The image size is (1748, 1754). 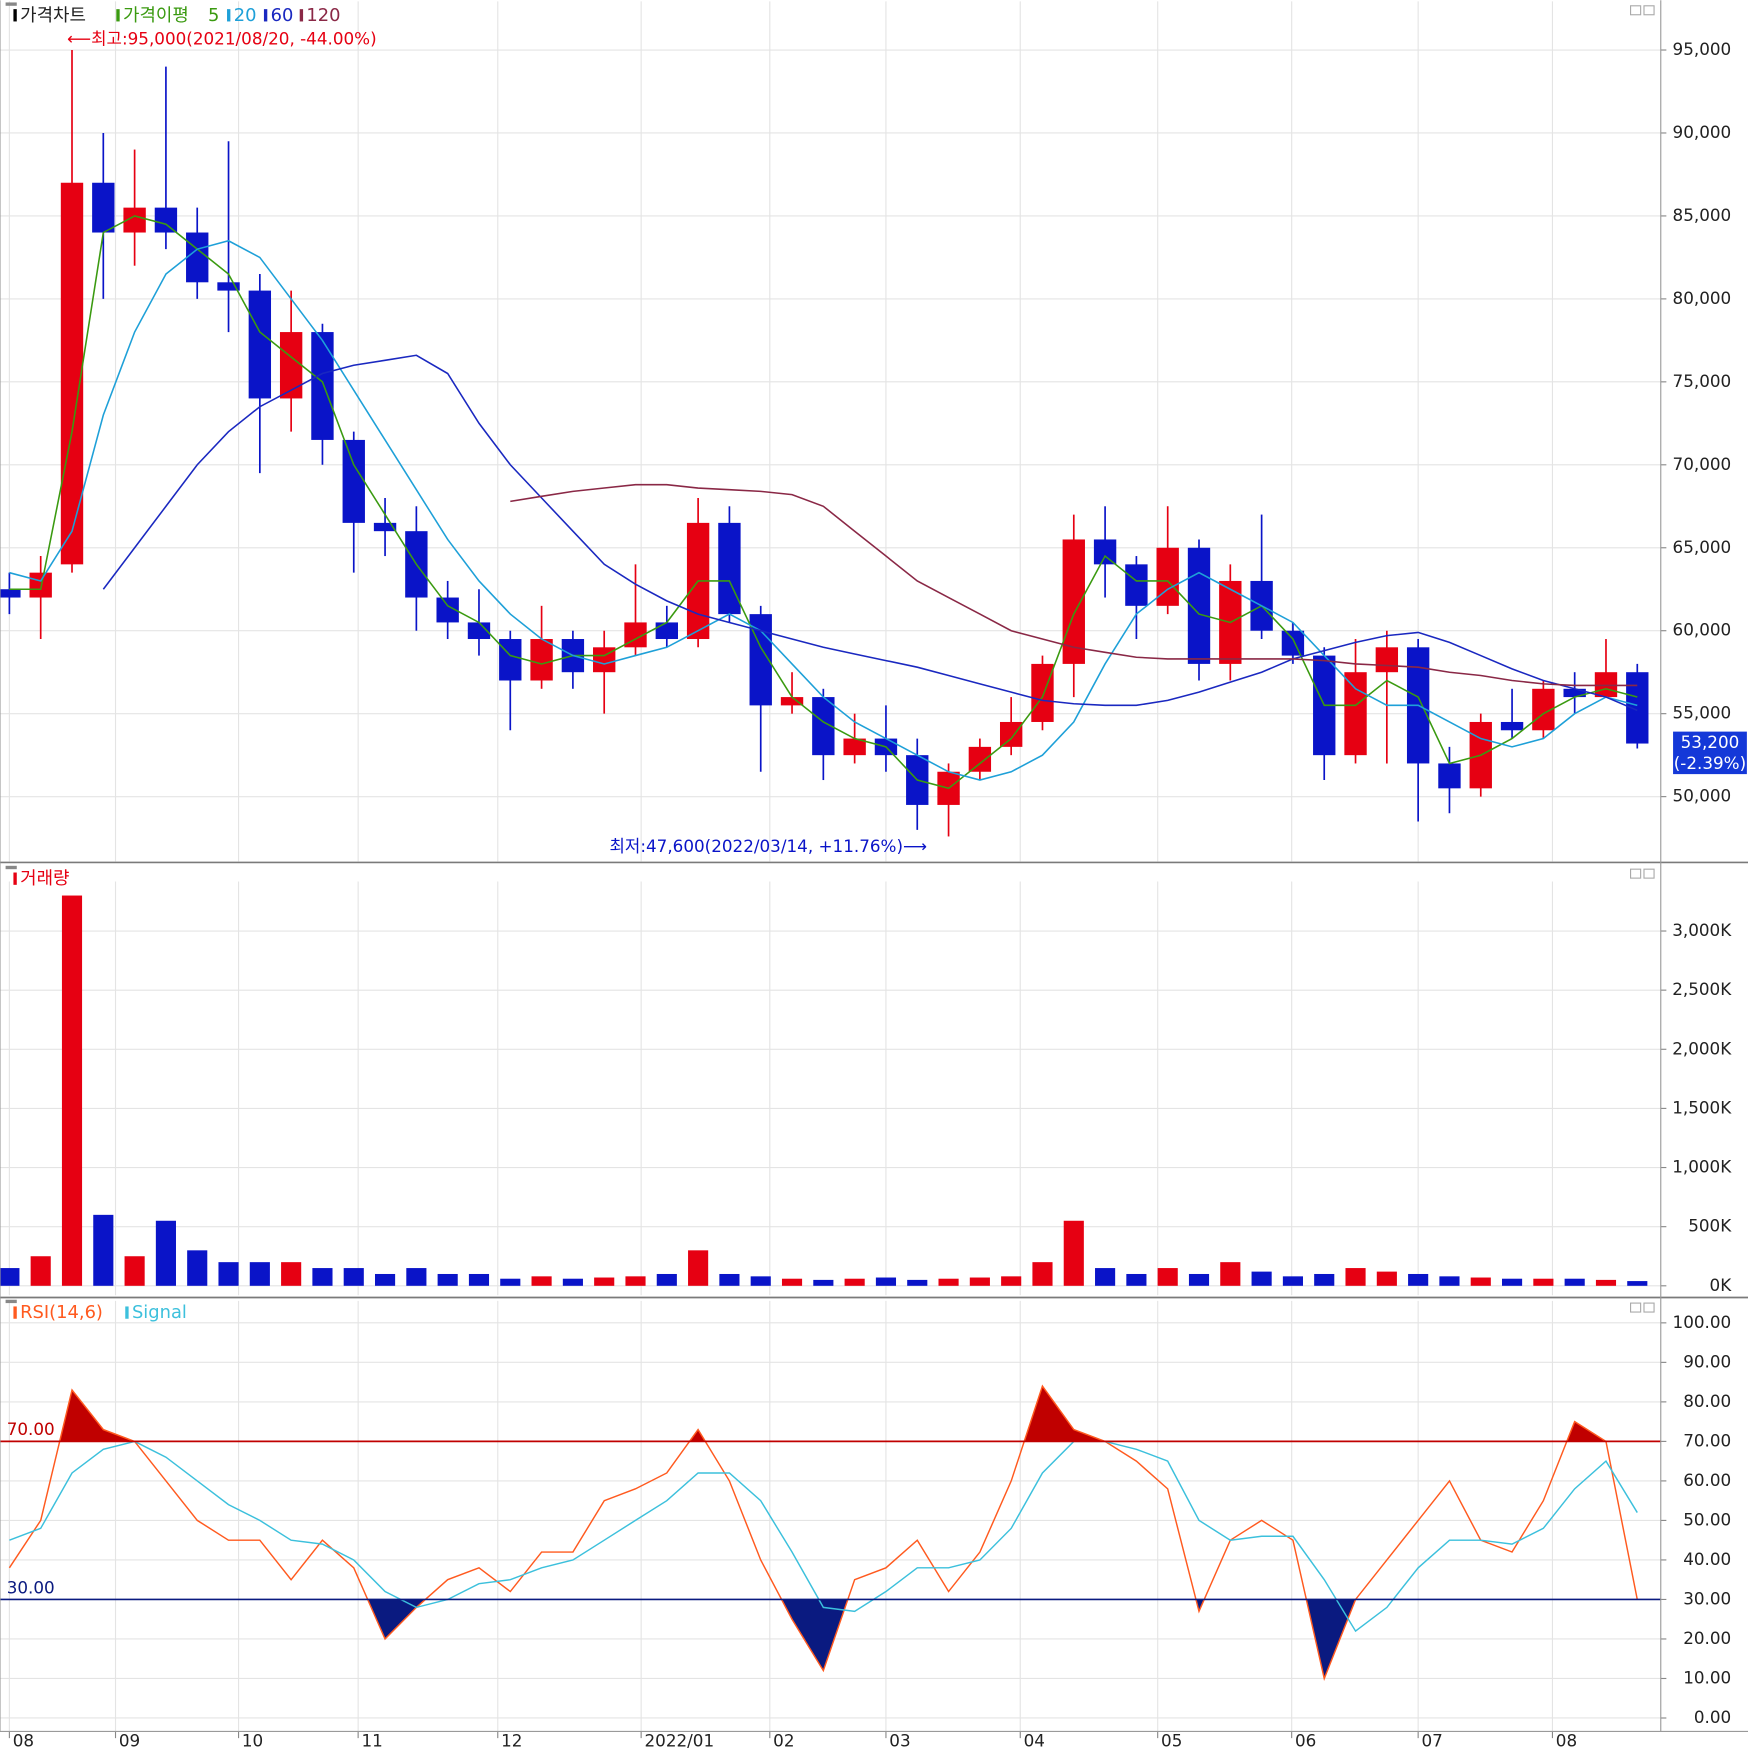 What do you see at coordinates (1702, 381) in the screenshot?
I see `y-tick-label: 75,000` at bounding box center [1702, 381].